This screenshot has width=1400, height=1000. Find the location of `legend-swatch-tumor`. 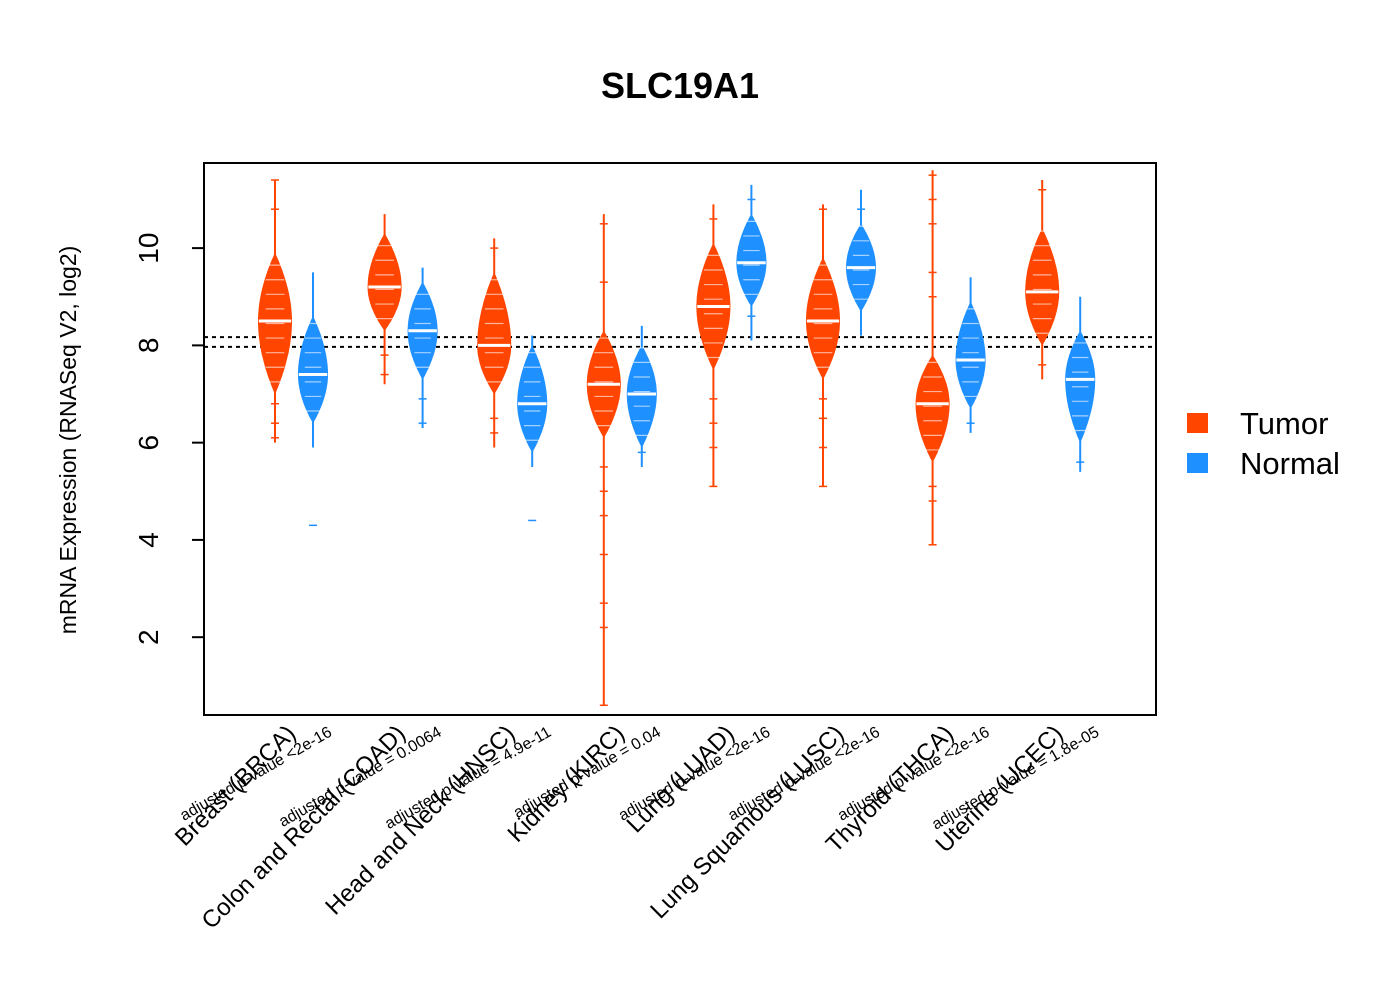

legend-swatch-tumor is located at coordinates (1197, 423).